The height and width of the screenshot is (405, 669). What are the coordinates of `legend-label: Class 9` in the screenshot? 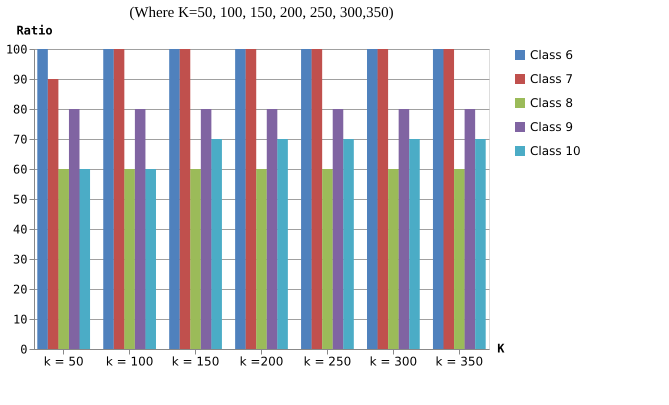 It's located at (552, 127).